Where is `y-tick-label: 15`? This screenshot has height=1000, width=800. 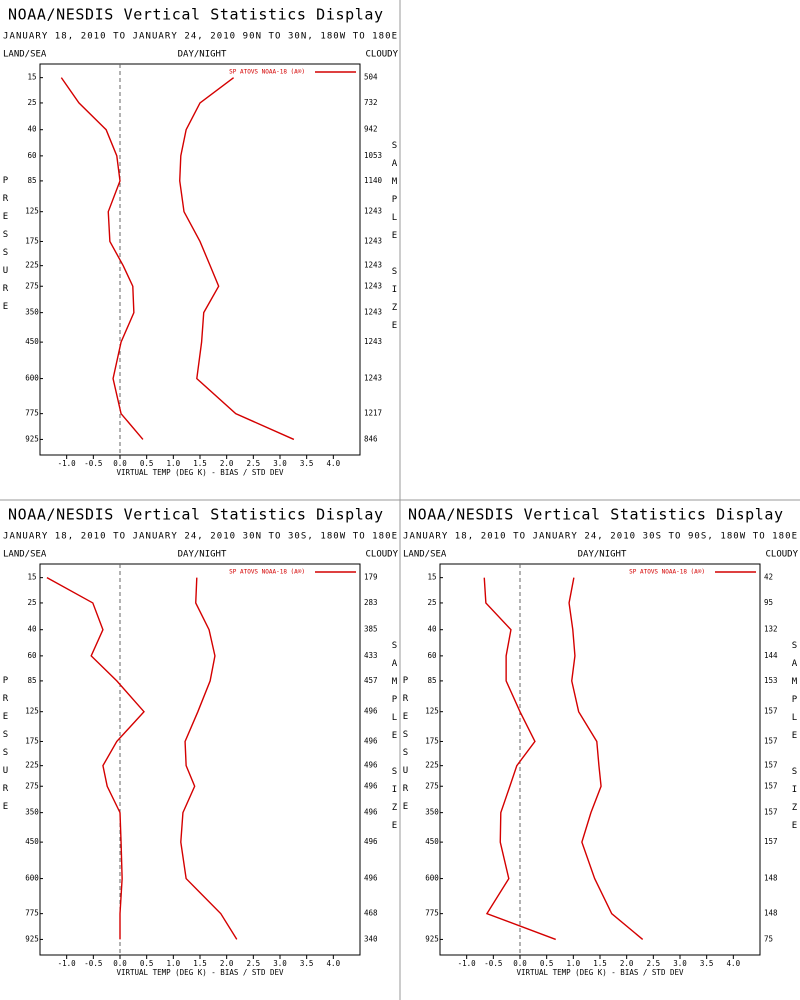
y-tick-label: 15 is located at coordinates (31, 577).